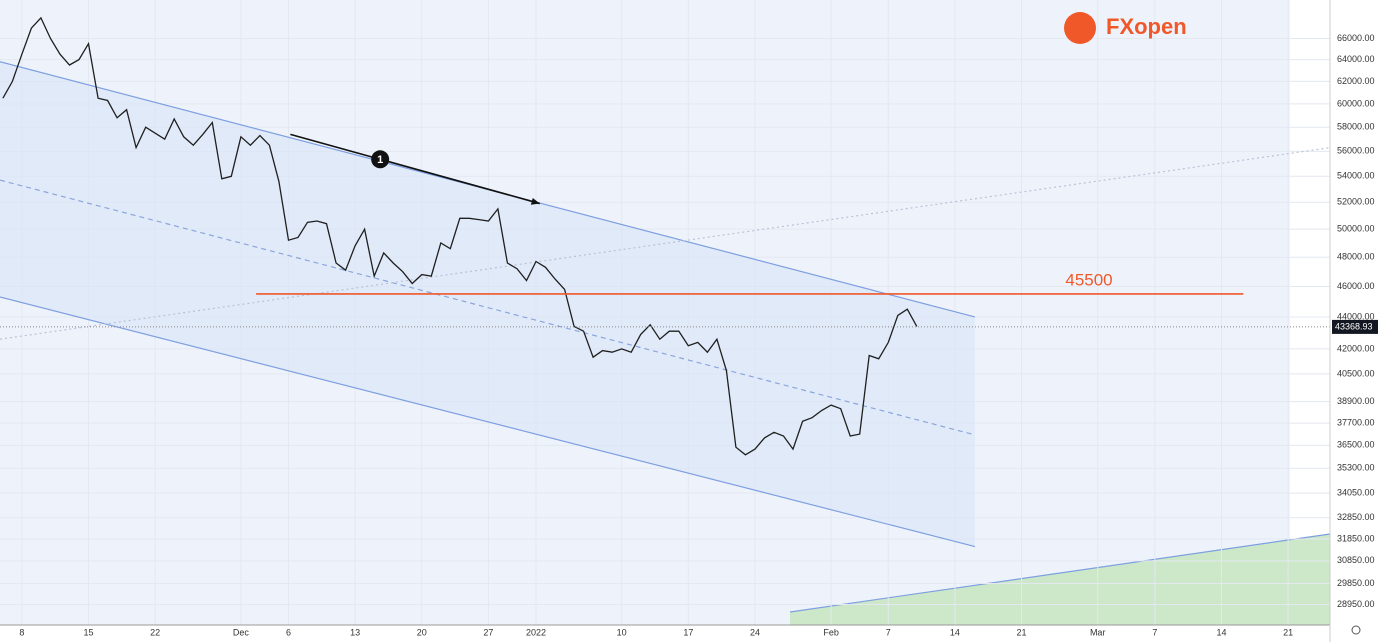 The width and height of the screenshot is (1380, 642). What do you see at coordinates (1356, 286) in the screenshot?
I see `y-tick-label: 46000.00` at bounding box center [1356, 286].